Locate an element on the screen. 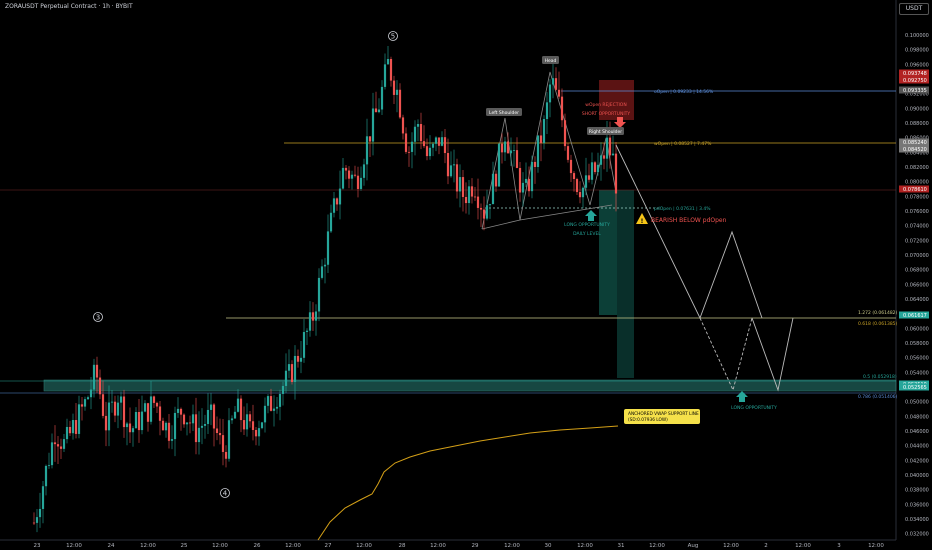 The width and height of the screenshot is (932, 550). fib-1272-label: 1.272 (0.061482) is located at coordinates (878, 313).